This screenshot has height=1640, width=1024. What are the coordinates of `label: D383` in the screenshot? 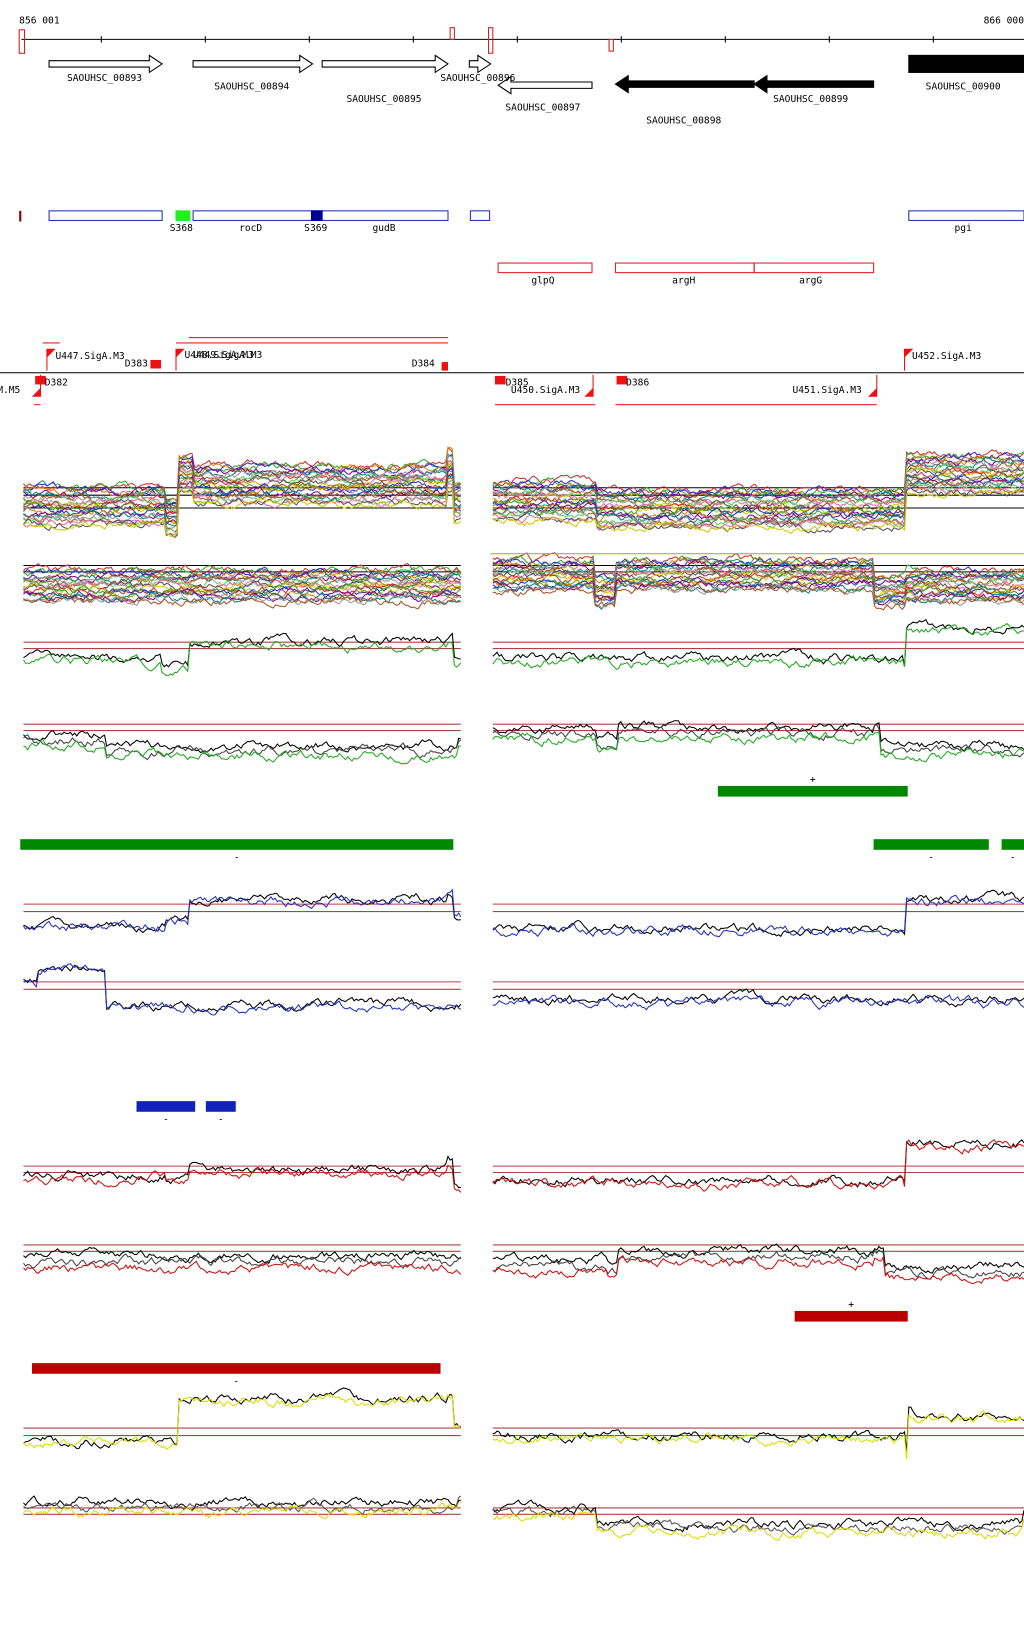 It's located at (136, 363).